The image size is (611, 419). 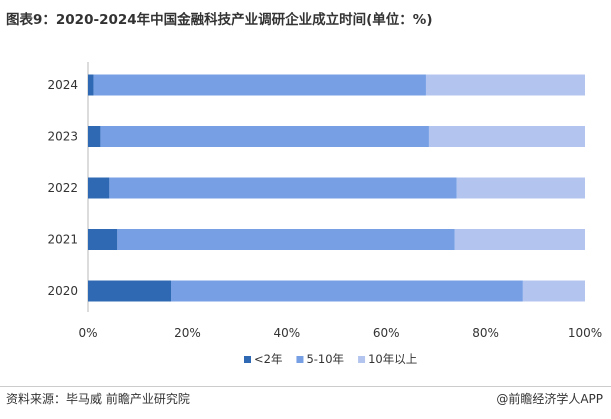 What do you see at coordinates (286, 333) in the screenshot?
I see `x-tick-label: 40%` at bounding box center [286, 333].